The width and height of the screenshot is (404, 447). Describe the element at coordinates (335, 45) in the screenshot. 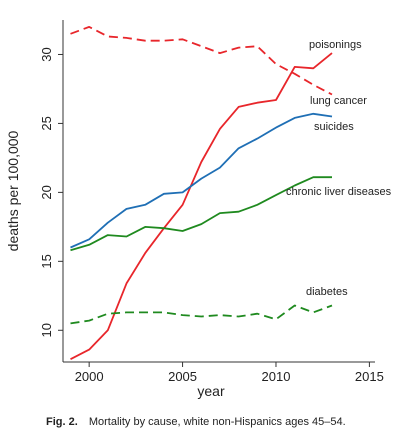

I see `series-label-poisonings: poisonings` at that location.